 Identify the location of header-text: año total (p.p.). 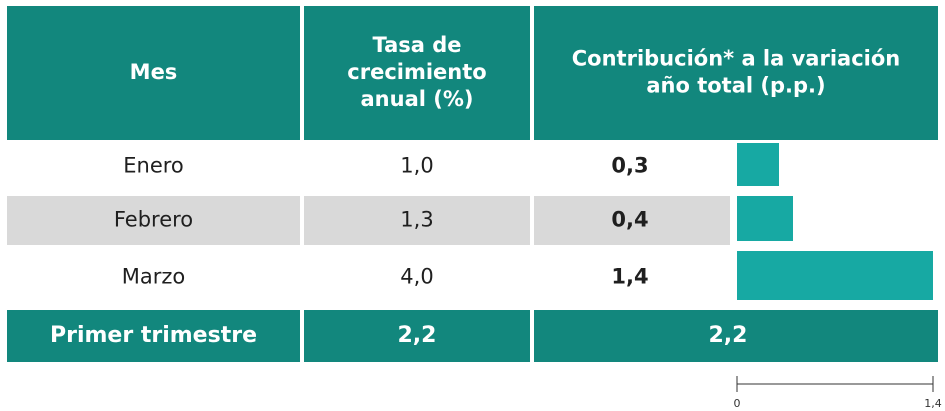
(735, 86).